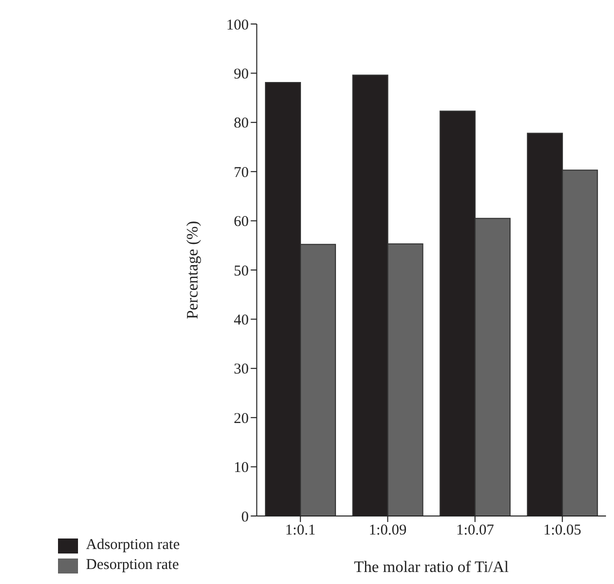  I want to click on x-tick-label: 1:0.05, so click(562, 530).